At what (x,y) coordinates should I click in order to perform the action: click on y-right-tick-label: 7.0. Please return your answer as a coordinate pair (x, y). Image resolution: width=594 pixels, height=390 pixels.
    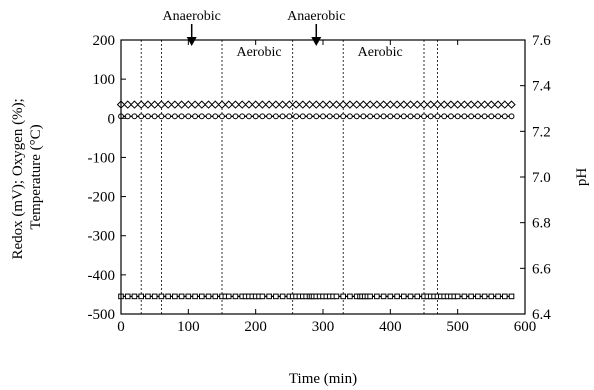
    Looking at the image, I should click on (541, 178).